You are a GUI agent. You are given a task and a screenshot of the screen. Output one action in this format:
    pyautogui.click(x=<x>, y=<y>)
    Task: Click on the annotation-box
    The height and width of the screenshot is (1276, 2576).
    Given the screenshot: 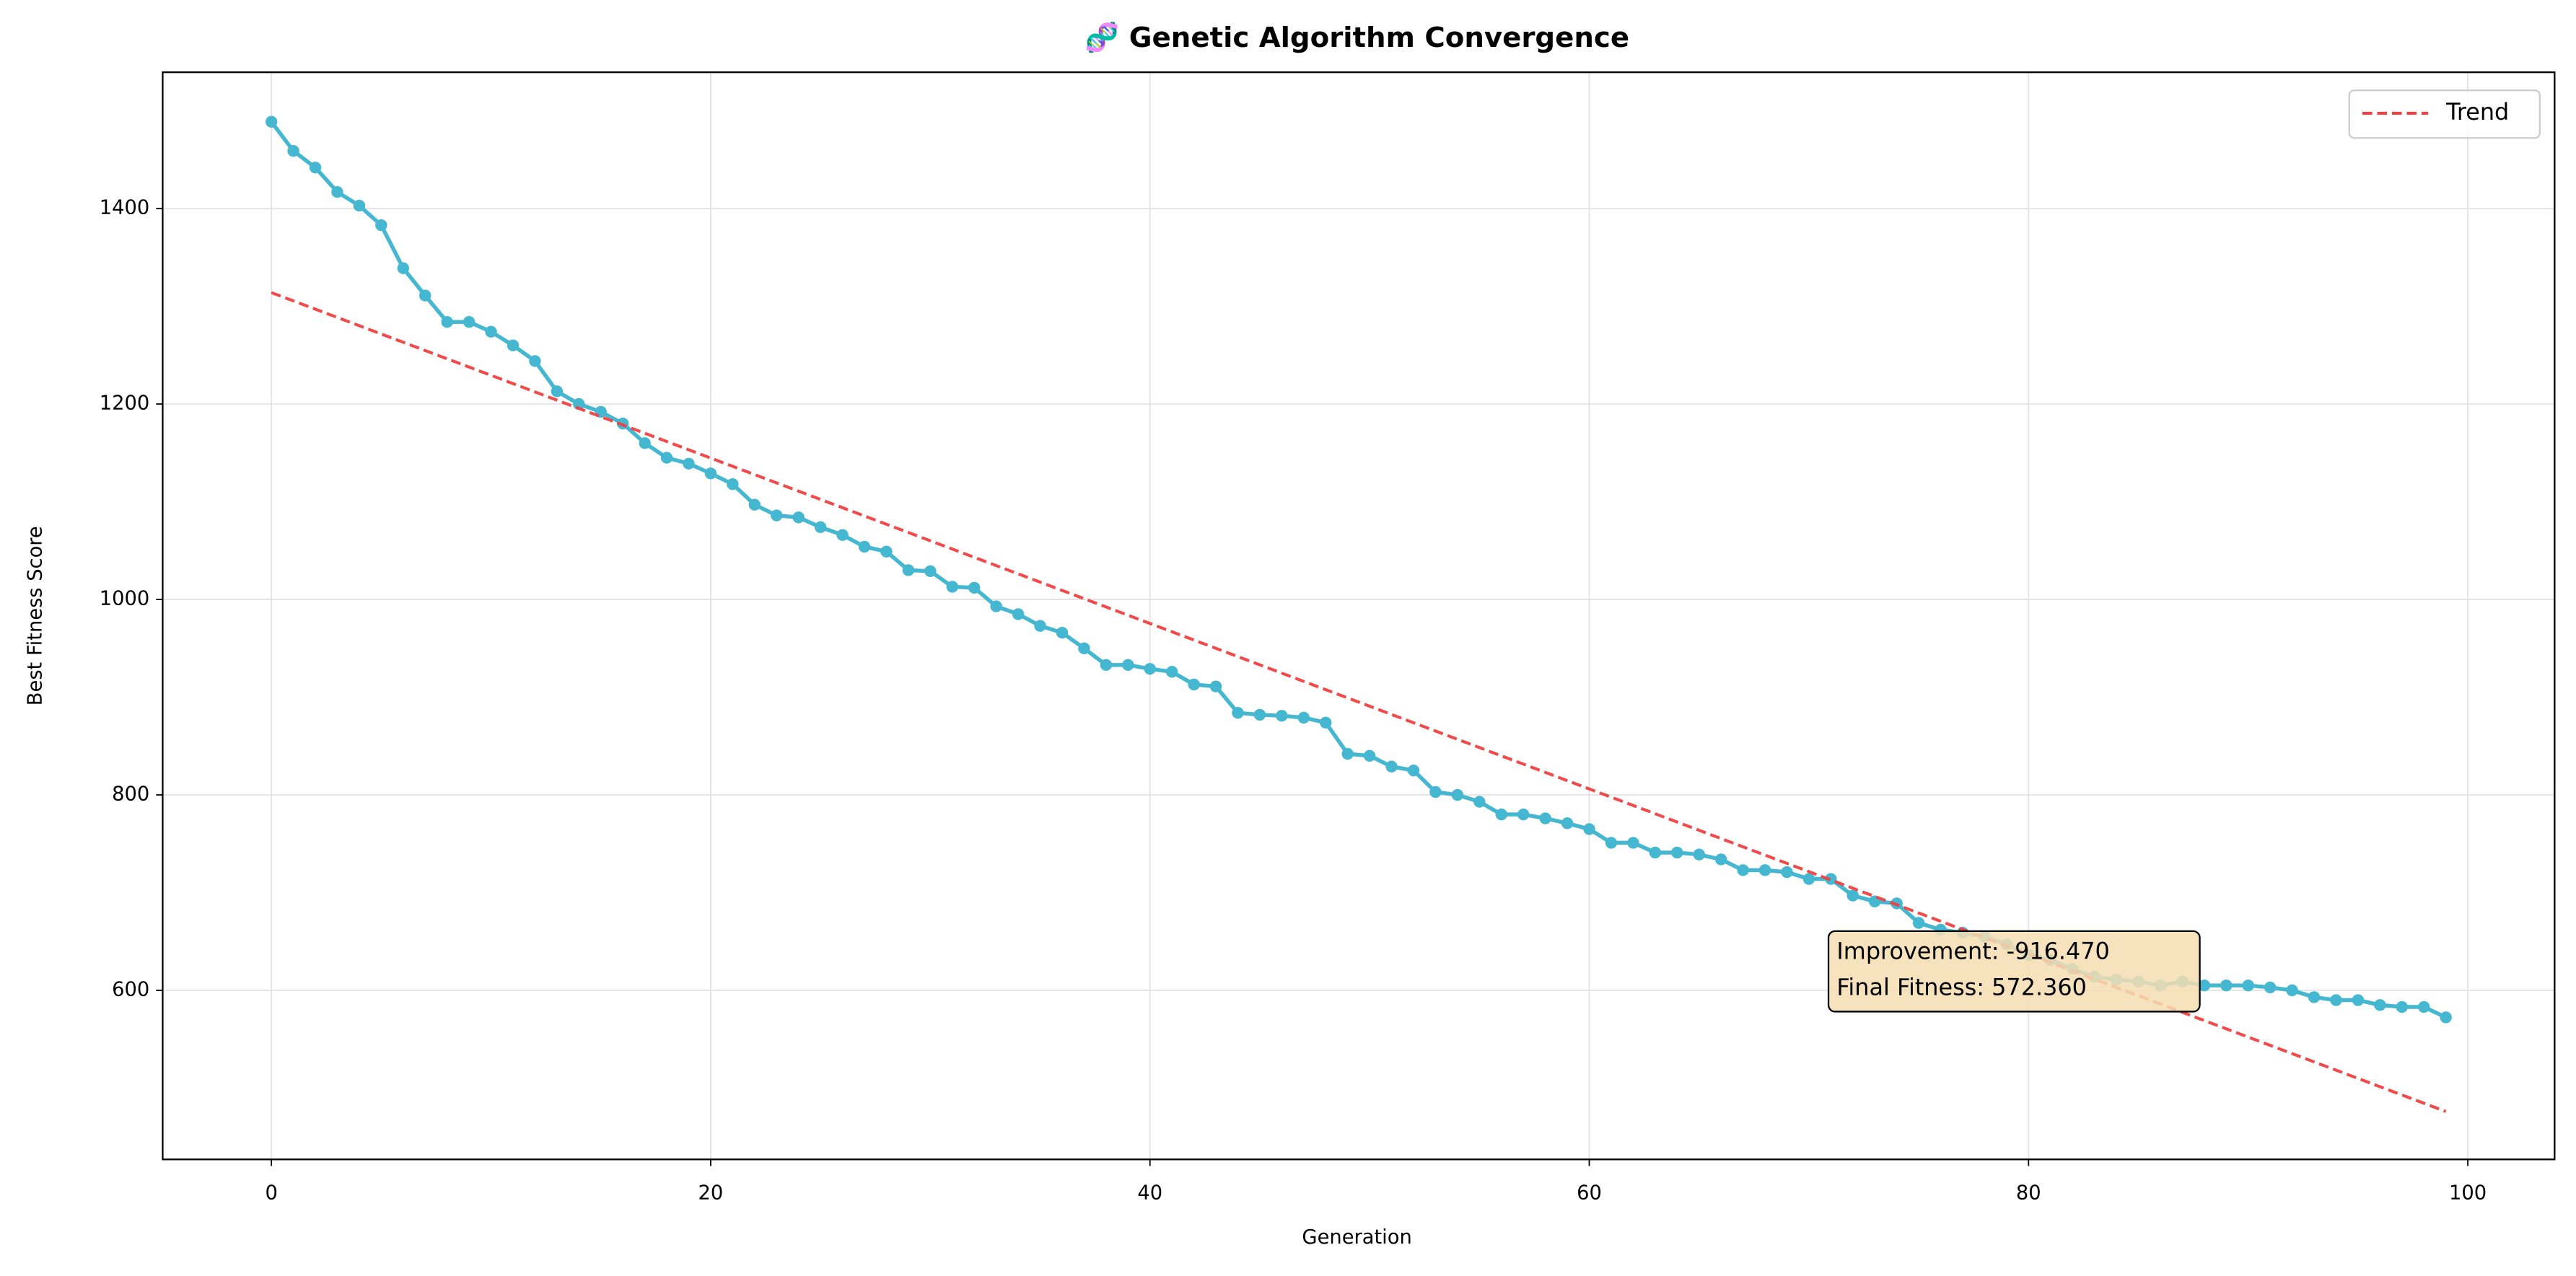 What is the action you would take?
    pyautogui.click(x=2014, y=971)
    